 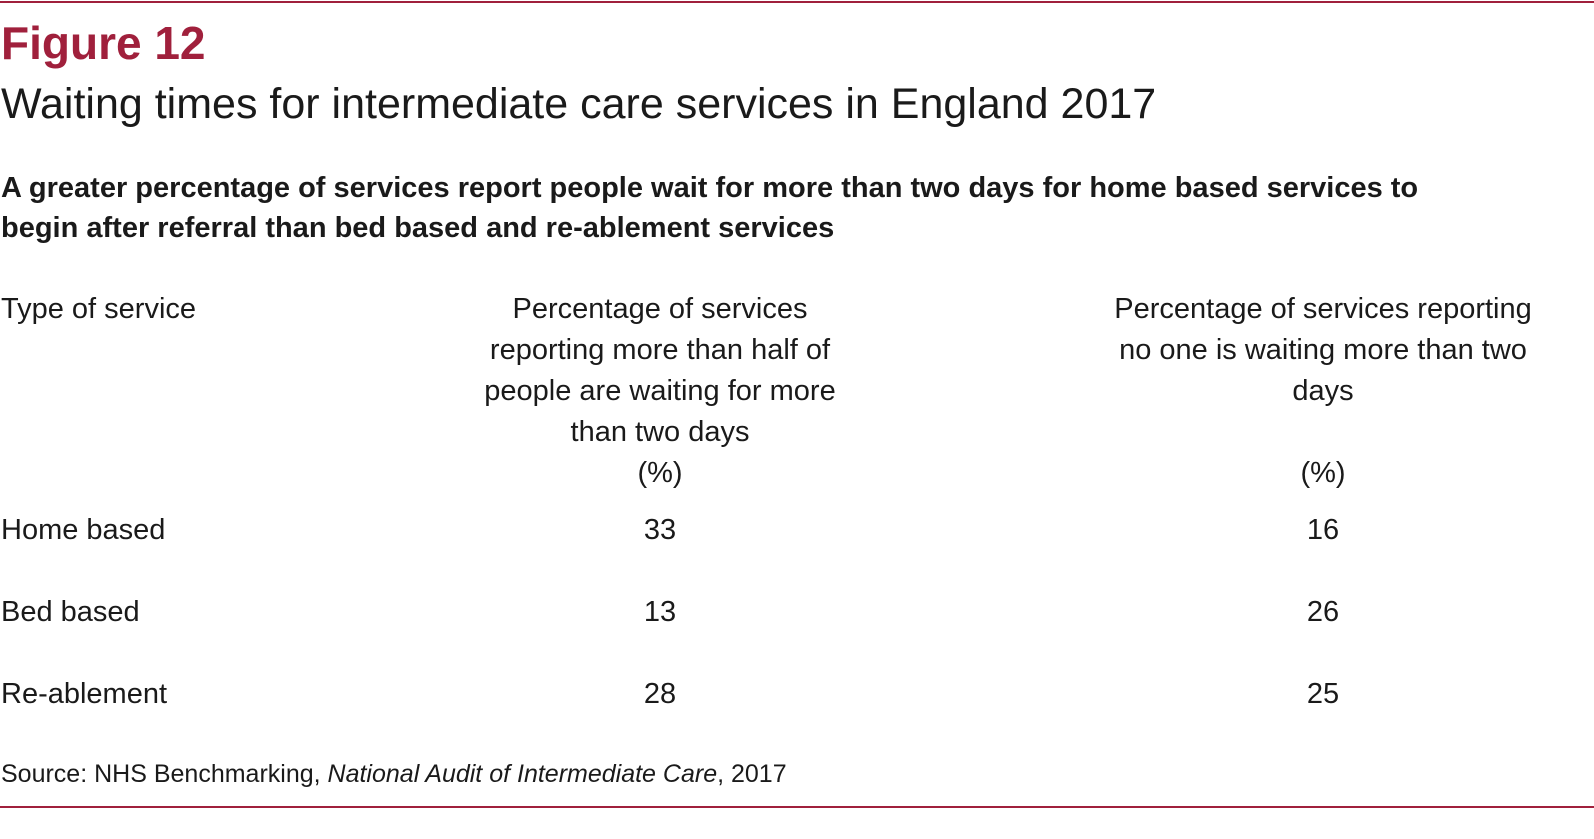 I want to click on cell-no-one-waiting: 25, so click(x=1323, y=694).